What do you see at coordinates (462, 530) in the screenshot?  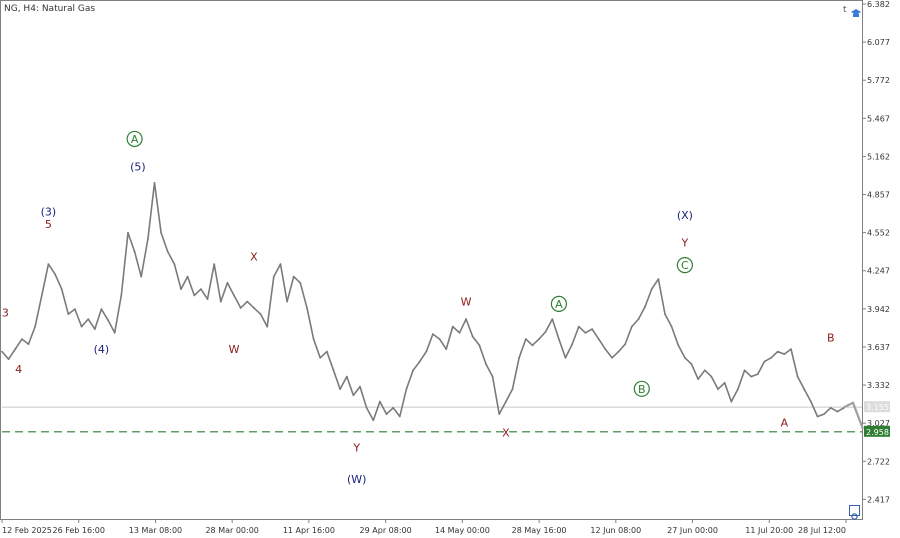 I see `x-tick-label: 14 May 00:00` at bounding box center [462, 530].